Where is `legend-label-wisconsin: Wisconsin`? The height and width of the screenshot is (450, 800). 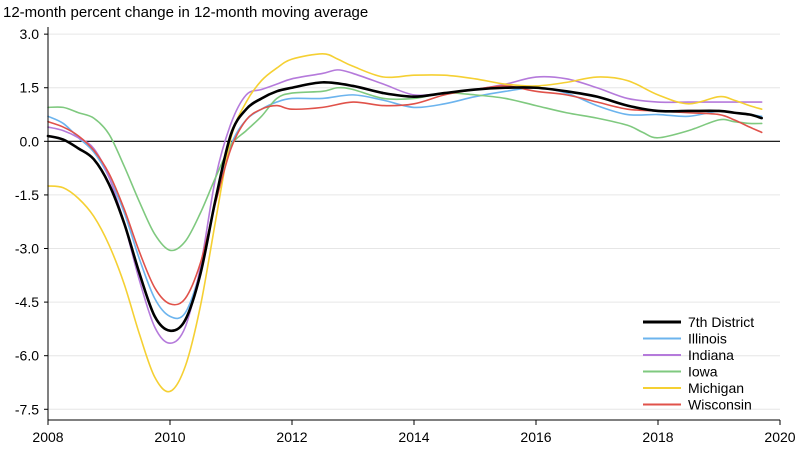 legend-label-wisconsin: Wisconsin is located at coordinates (720, 405).